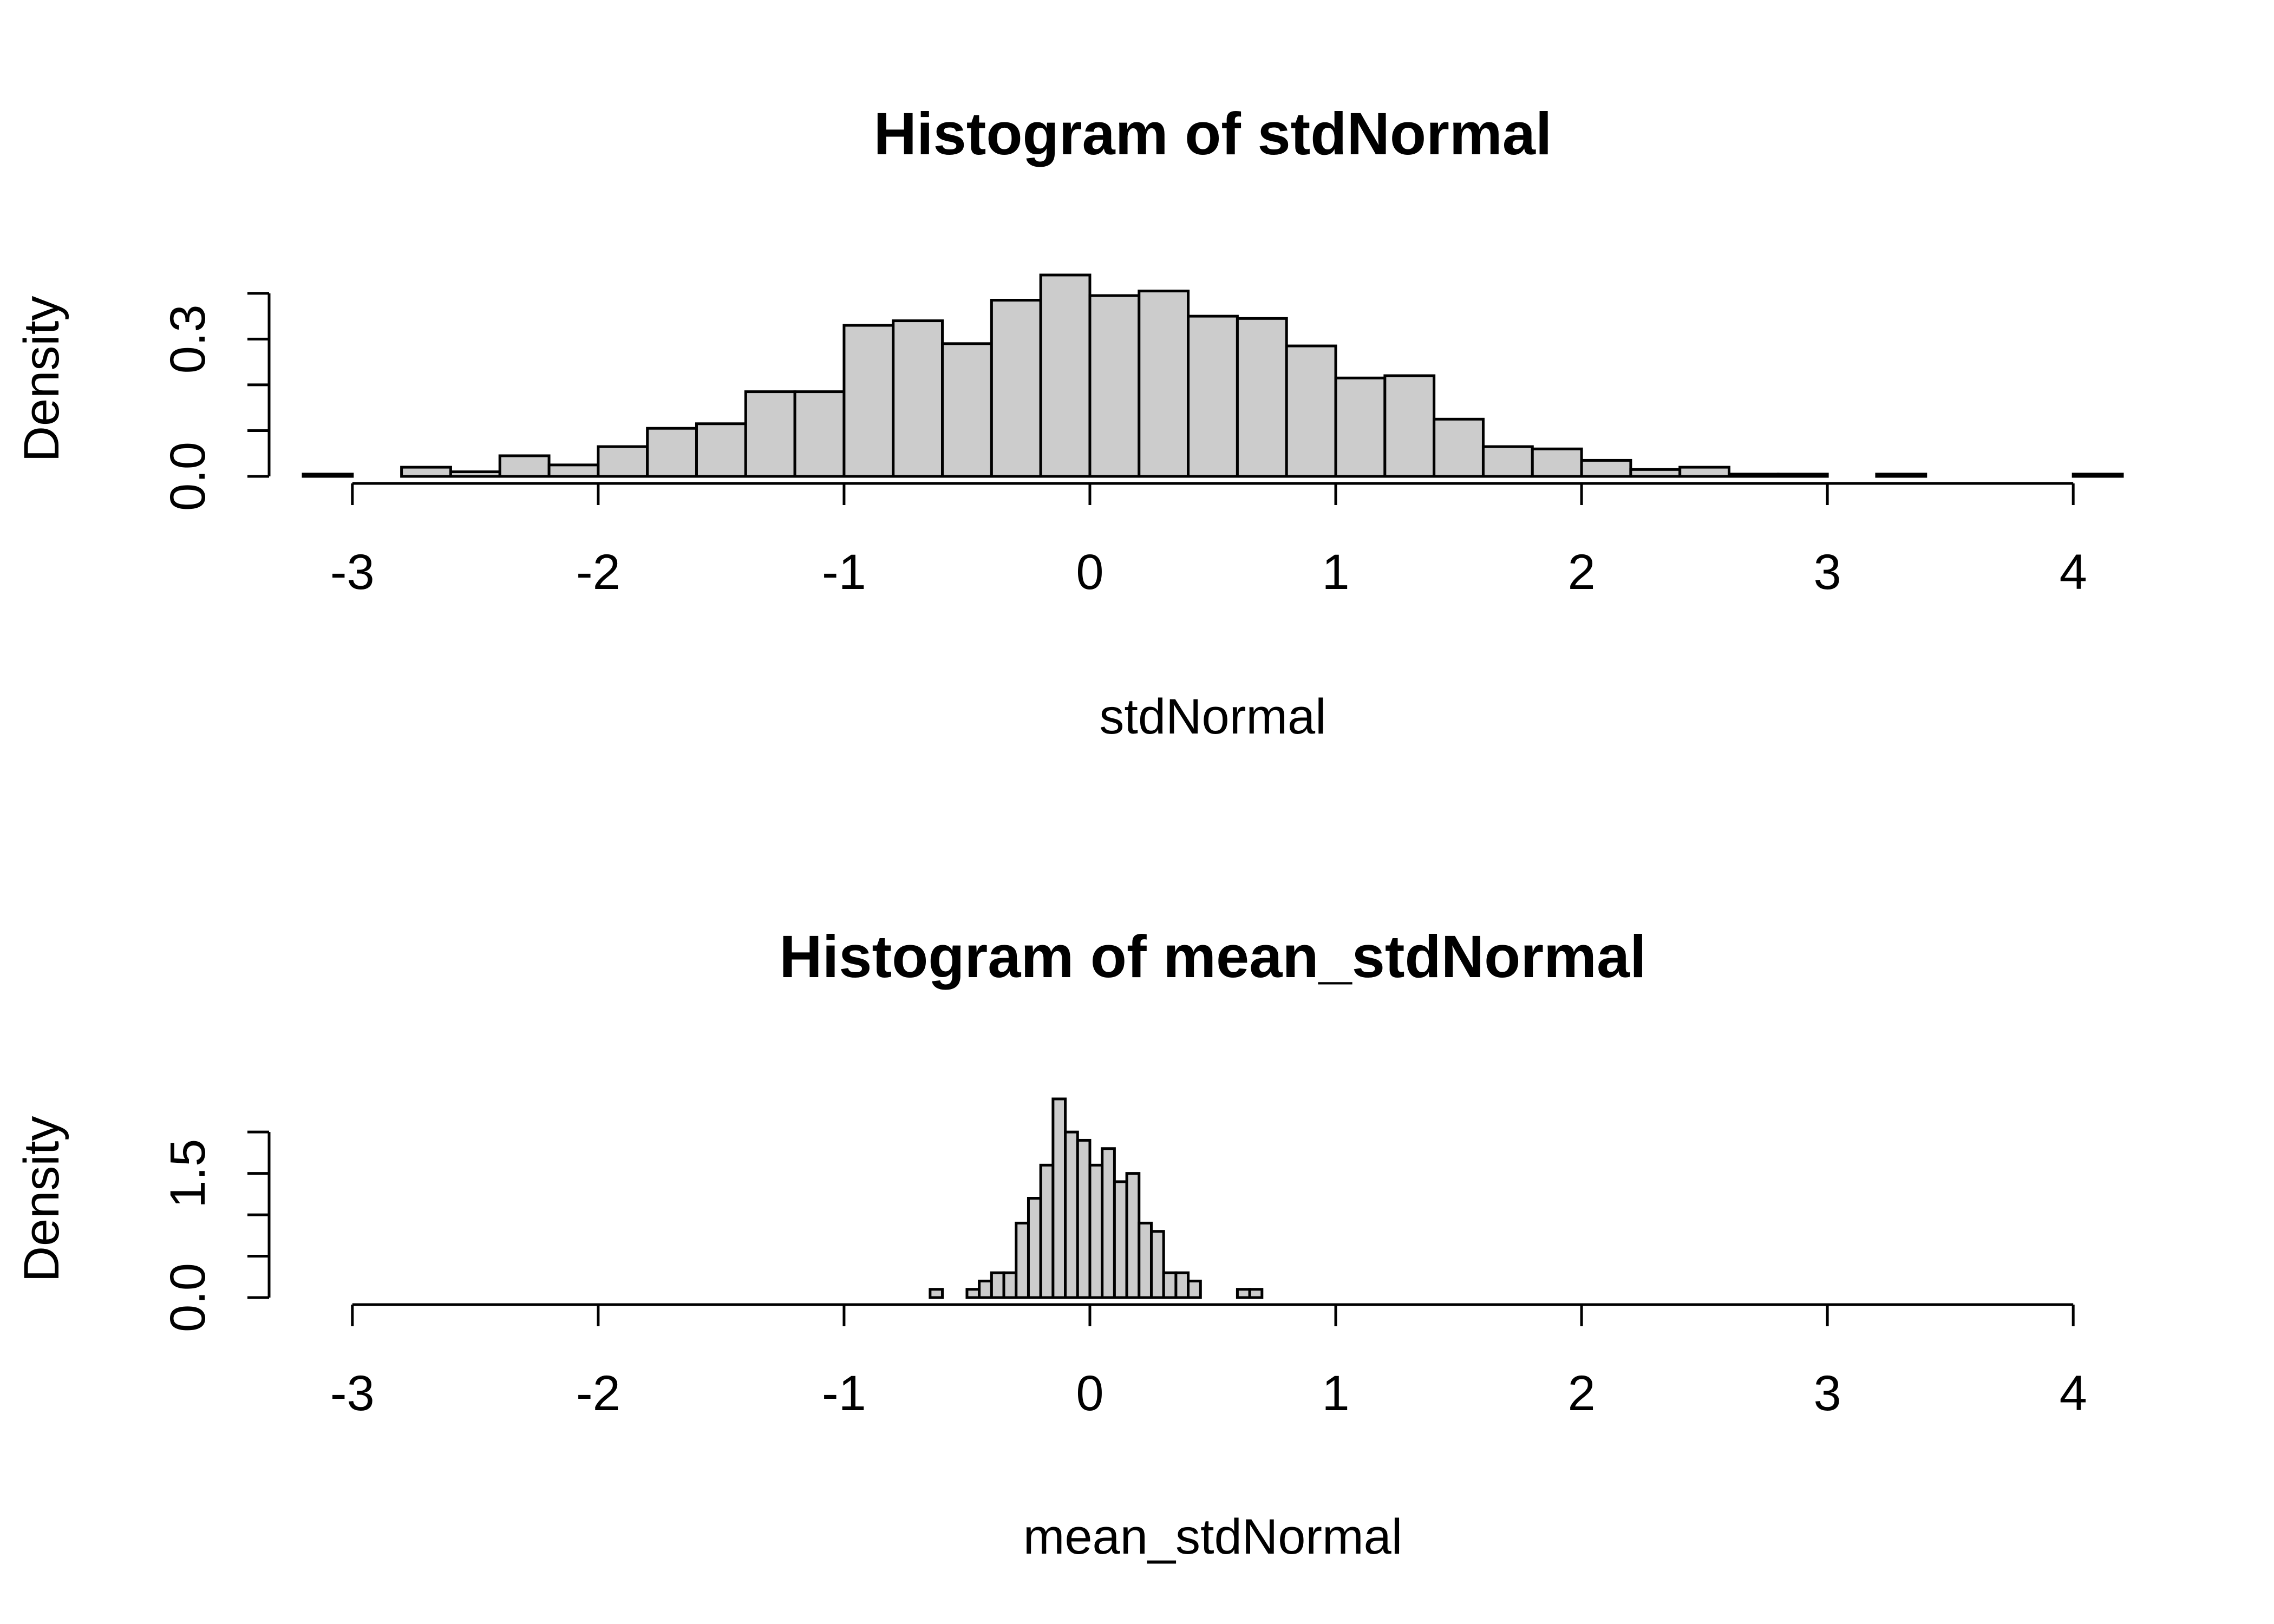  What do you see at coordinates (1213, 1536) in the screenshot?
I see `x-axis-label: mean_stdNormal` at bounding box center [1213, 1536].